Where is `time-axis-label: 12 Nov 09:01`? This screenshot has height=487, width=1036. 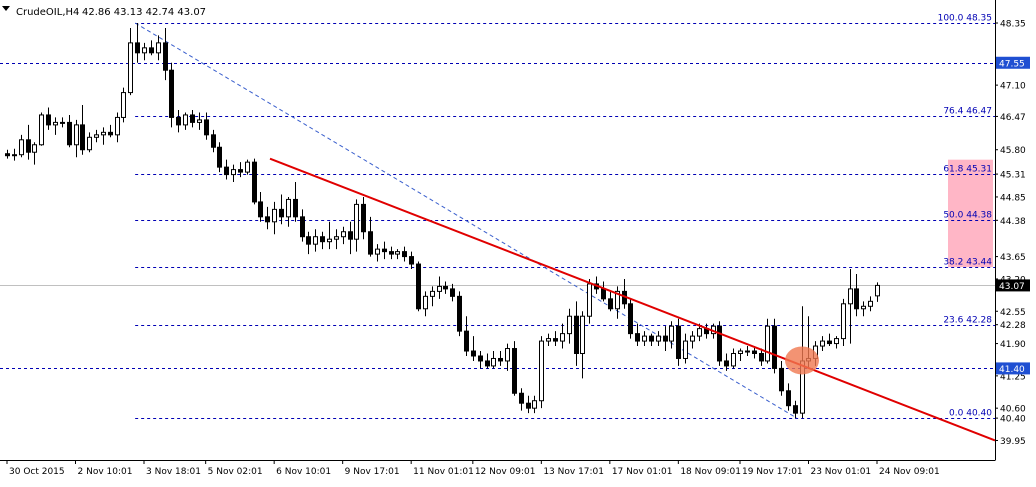 time-axis-label: 12 Nov 09:01 is located at coordinates (505, 472).